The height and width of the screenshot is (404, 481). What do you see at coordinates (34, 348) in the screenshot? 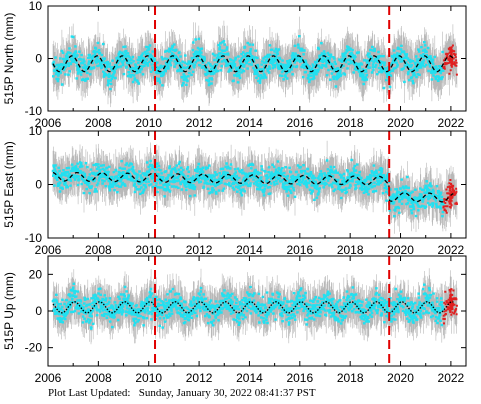
I see `y-tick-label: -20` at bounding box center [34, 348].